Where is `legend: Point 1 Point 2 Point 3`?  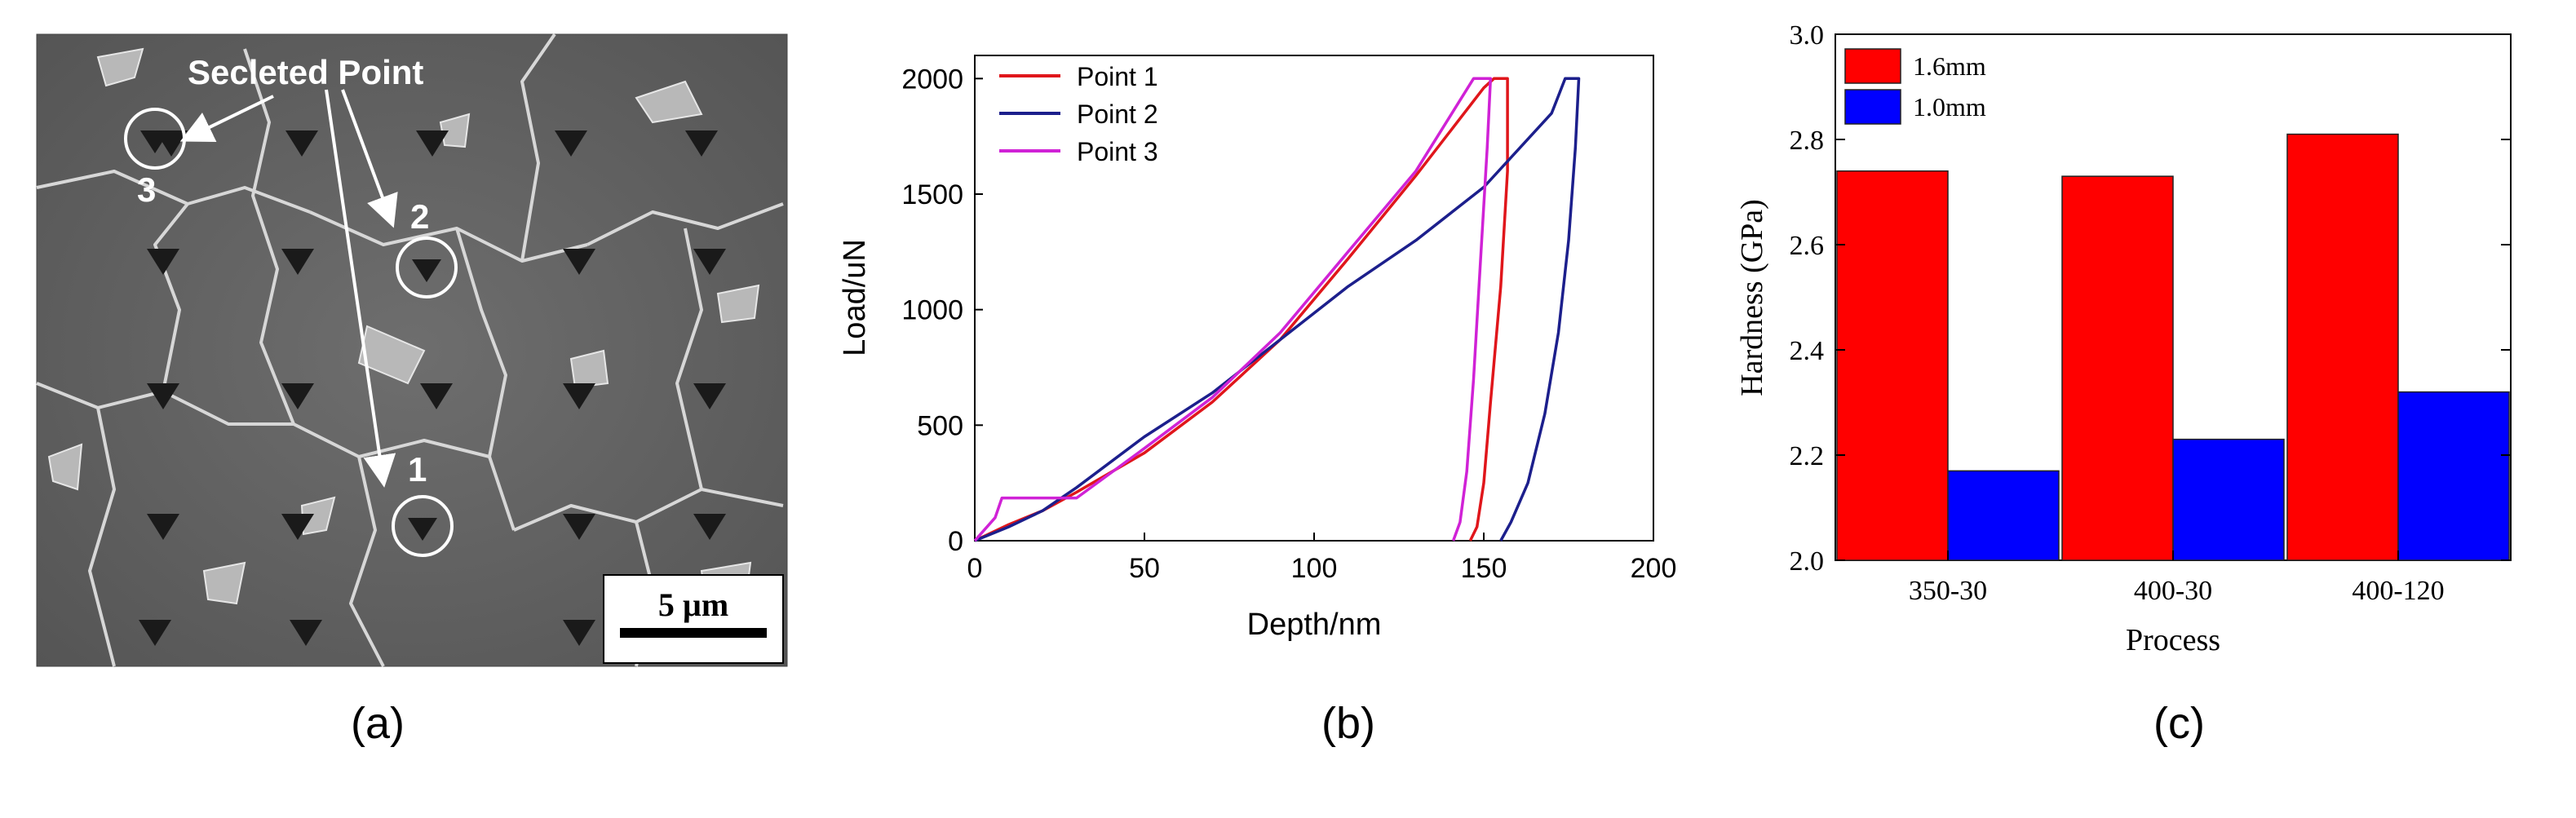 legend: Point 1 Point 2 Point 3 is located at coordinates (1078, 114).